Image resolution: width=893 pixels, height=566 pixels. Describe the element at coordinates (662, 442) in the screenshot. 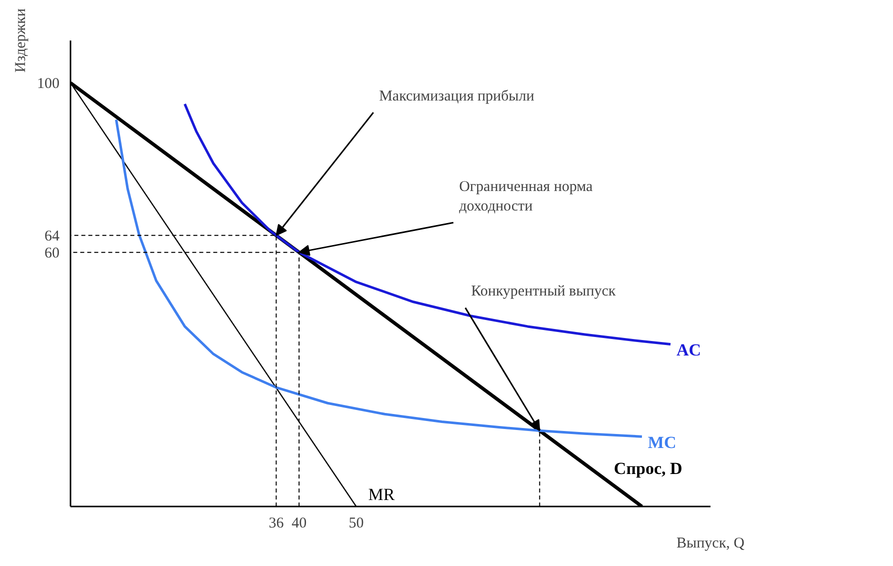

I see `series-label: MC` at that location.